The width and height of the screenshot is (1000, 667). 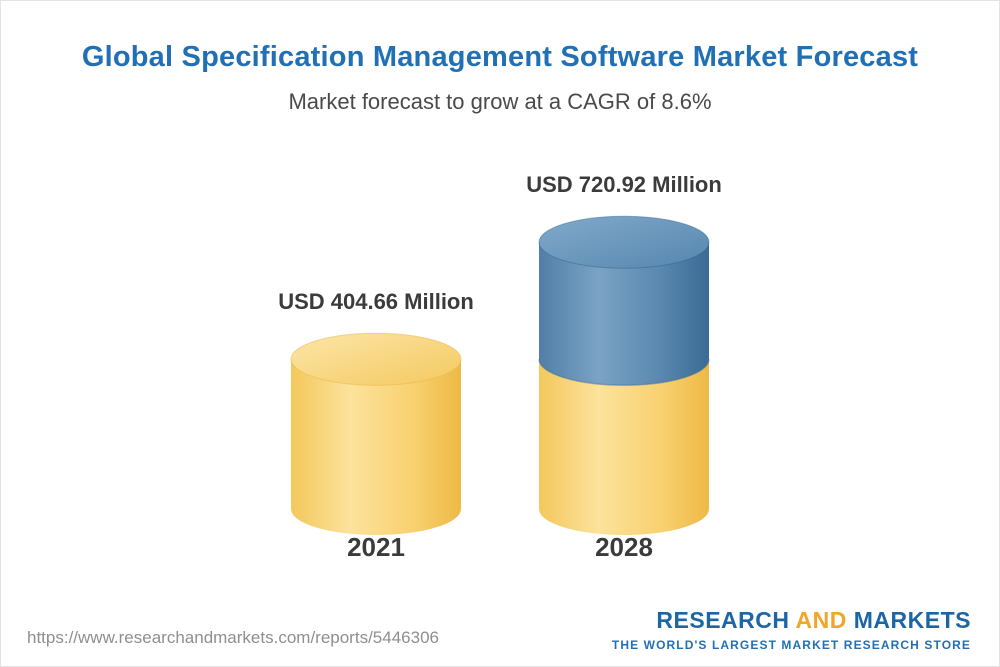 What do you see at coordinates (624, 314) in the screenshot?
I see `cylinder-2028-growth-body` at bounding box center [624, 314].